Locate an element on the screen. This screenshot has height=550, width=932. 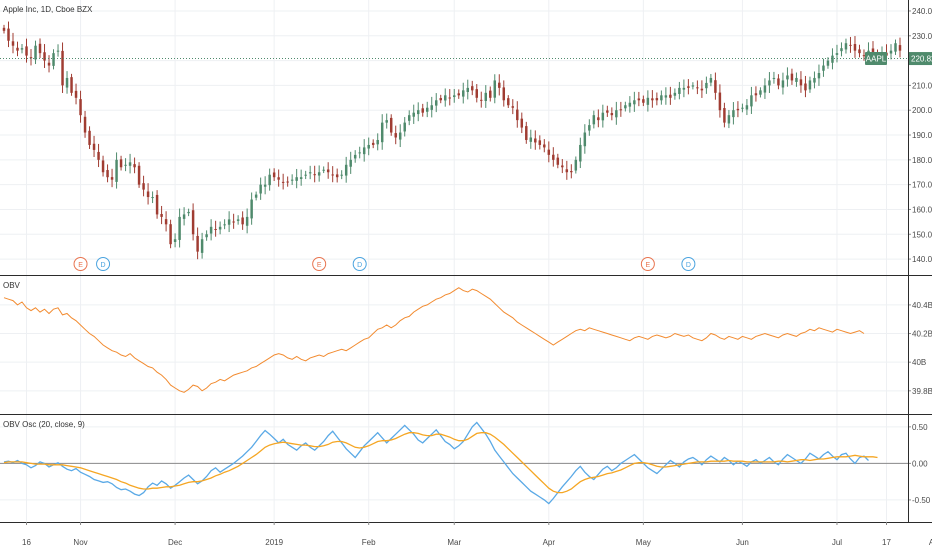
indicator-tick-label: 0.00 is located at coordinates (920, 463).